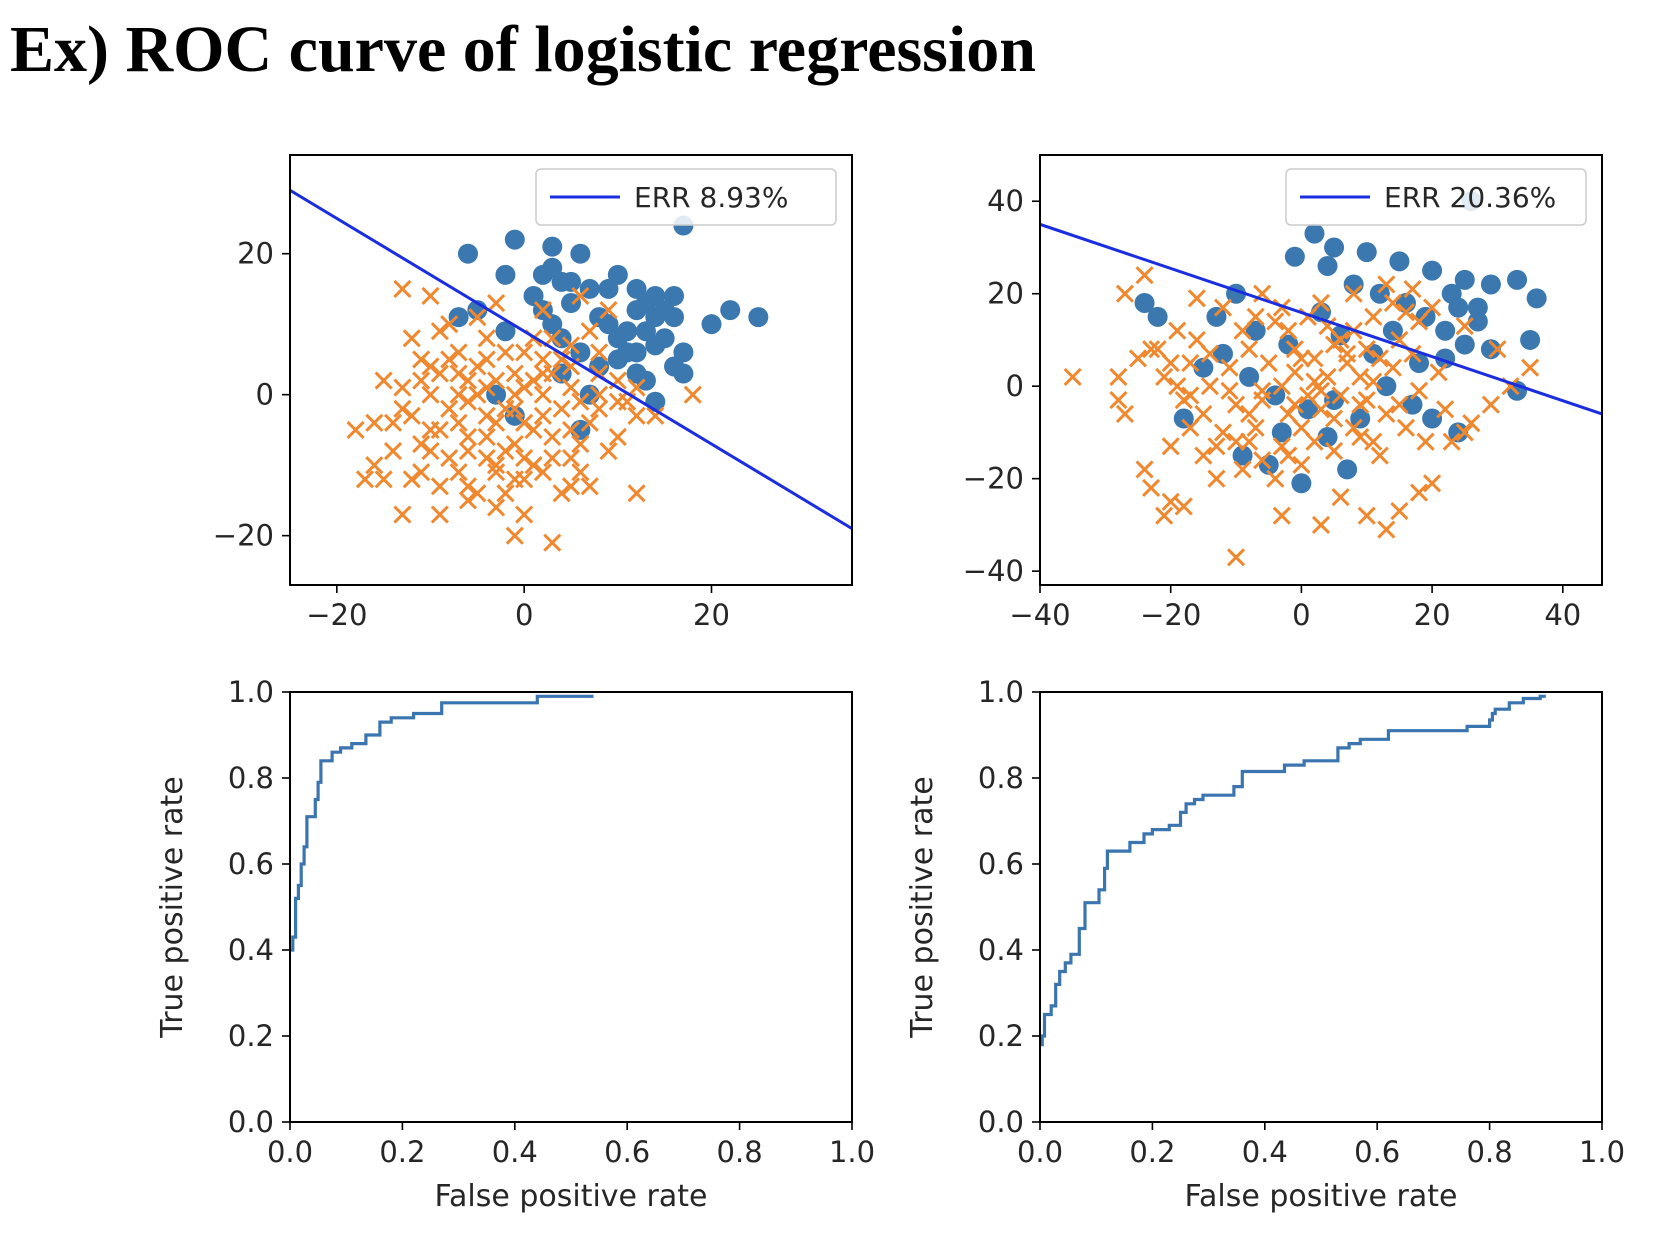 This screenshot has height=1250, width=1664. Describe the element at coordinates (993, 571) in the screenshot. I see `y-tick-label: −40` at that location.